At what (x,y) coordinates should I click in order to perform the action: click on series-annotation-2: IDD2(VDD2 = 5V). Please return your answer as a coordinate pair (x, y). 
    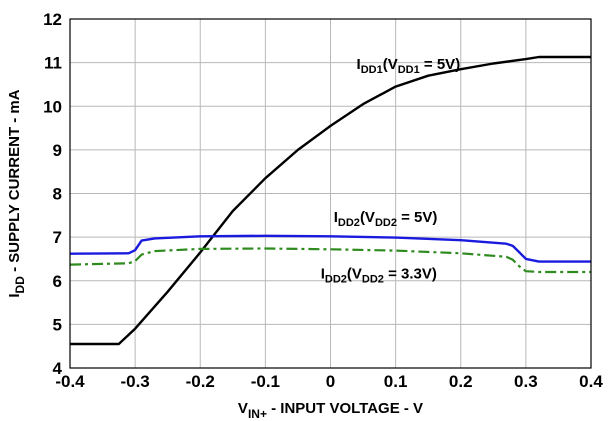
    Looking at the image, I should click on (386, 219).